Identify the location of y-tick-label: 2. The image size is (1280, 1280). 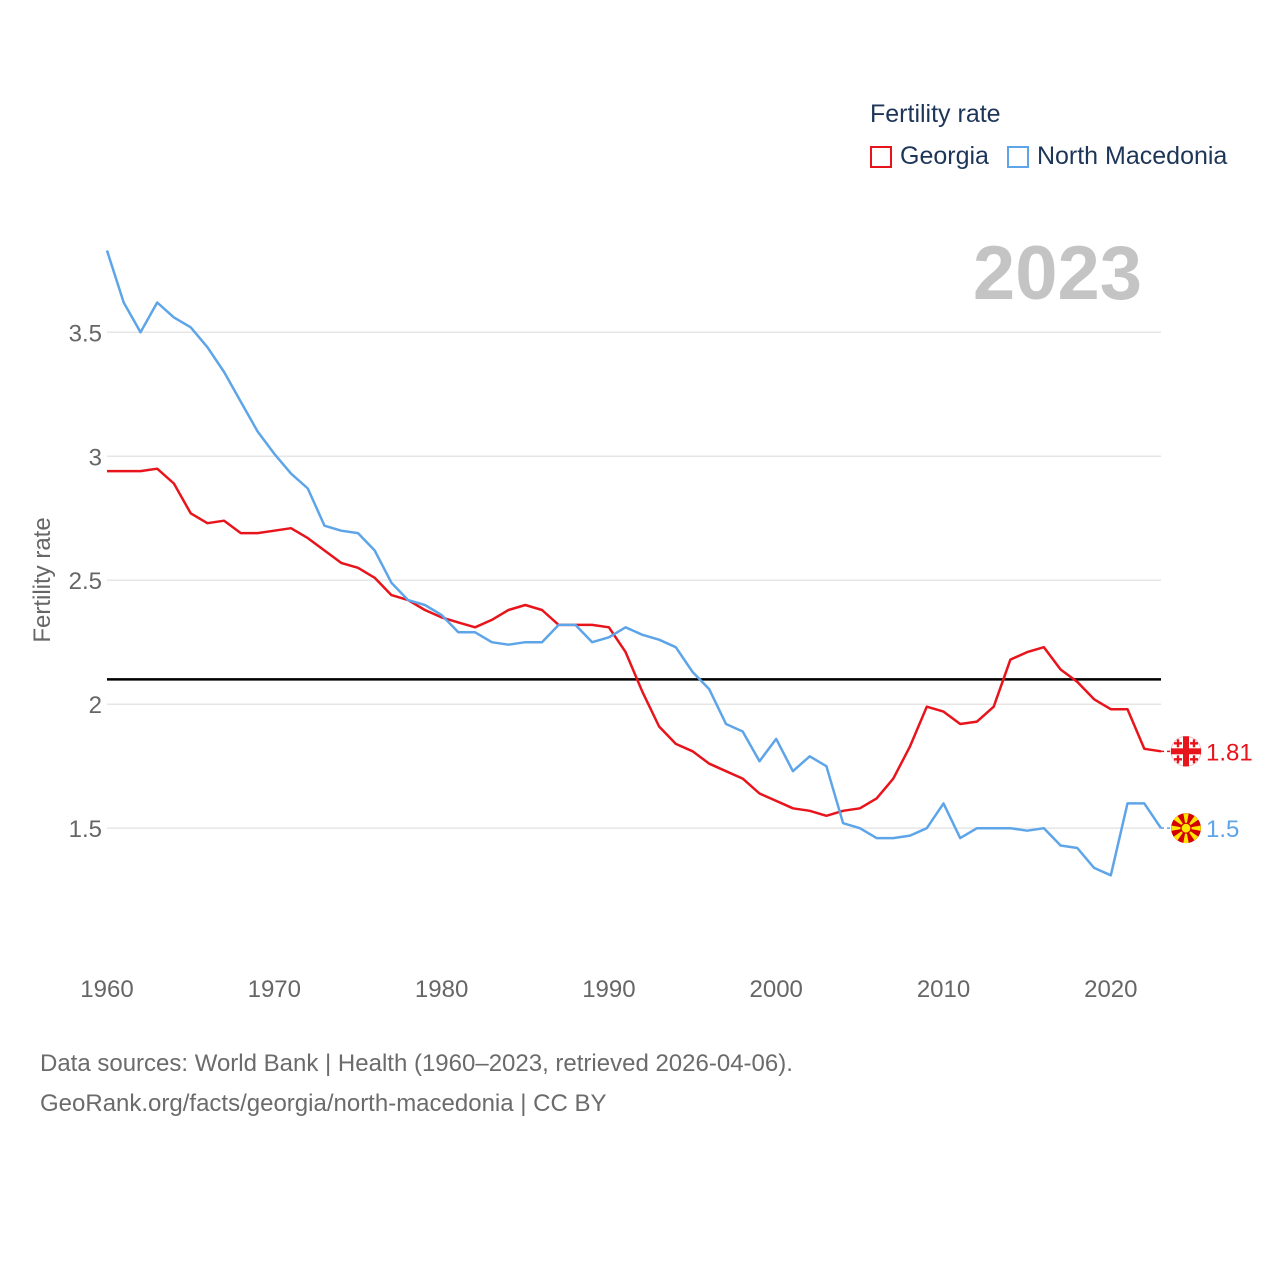
(95, 705).